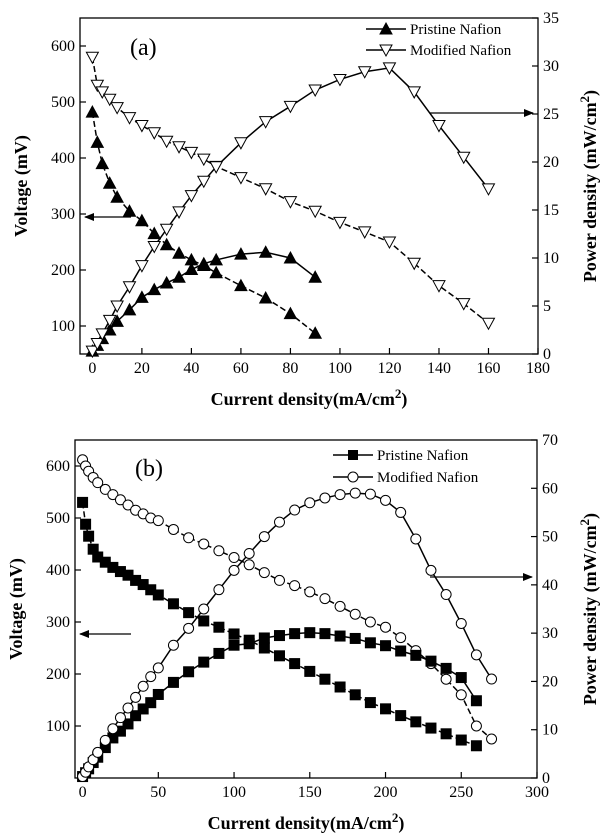 This screenshot has height=834, width=608. I want to click on panel-a-x-axis-title-sup: 2, so click(398, 393).